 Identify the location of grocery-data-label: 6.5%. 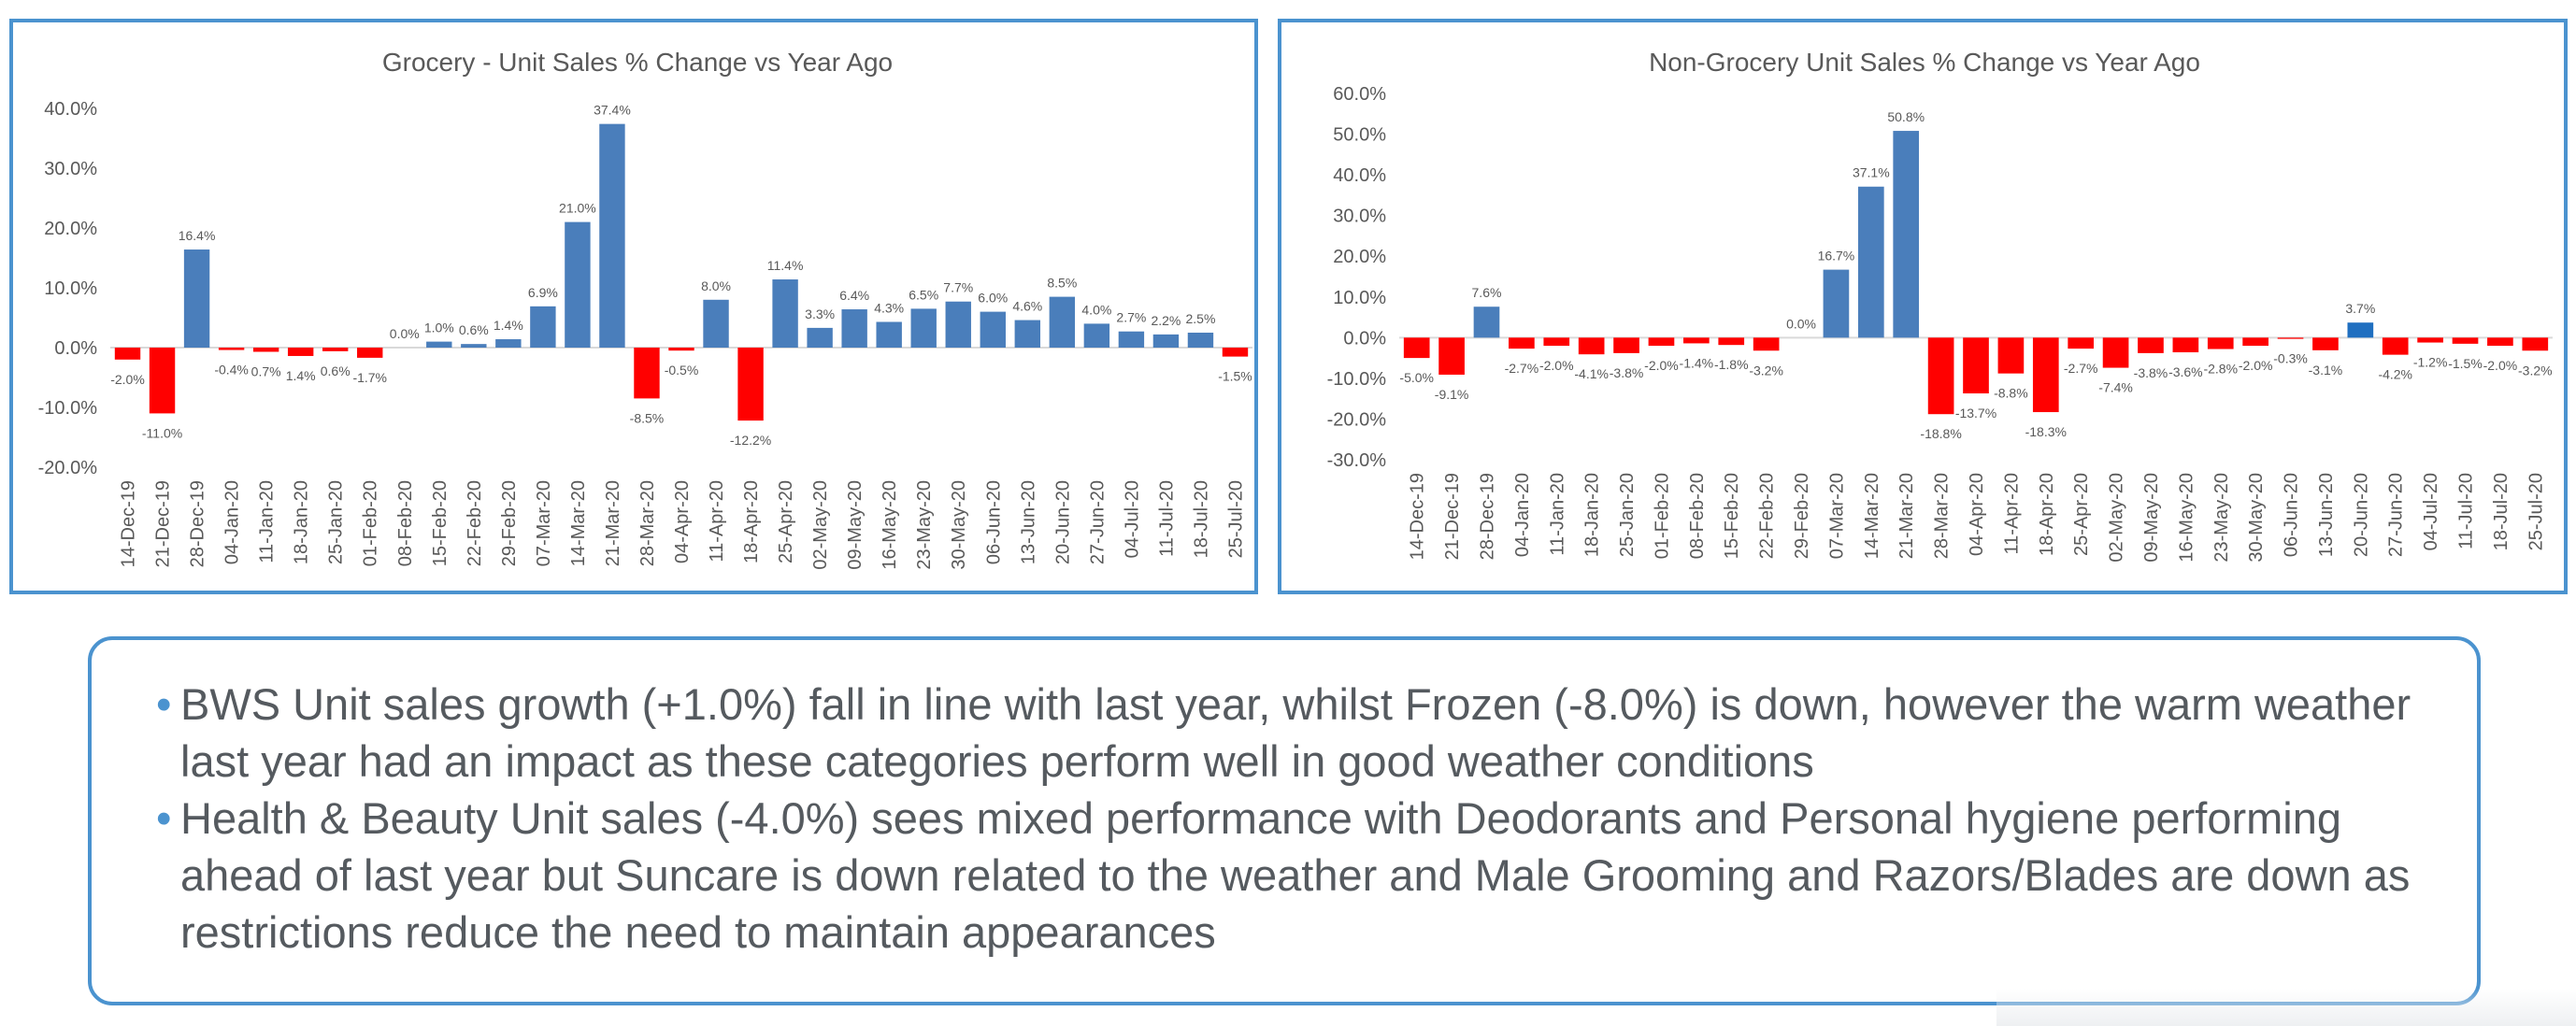
(923, 295).